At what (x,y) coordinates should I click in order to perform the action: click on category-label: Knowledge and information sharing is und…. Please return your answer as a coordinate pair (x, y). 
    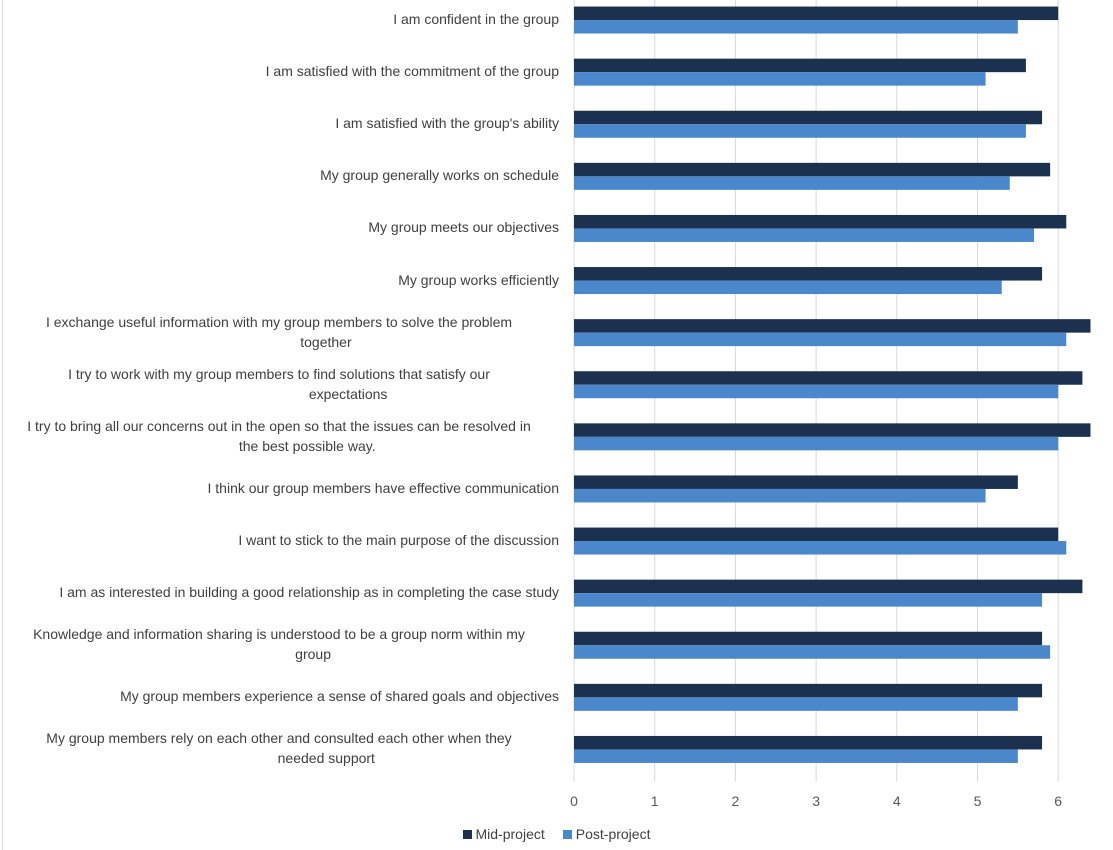
    Looking at the image, I should click on (279, 644).